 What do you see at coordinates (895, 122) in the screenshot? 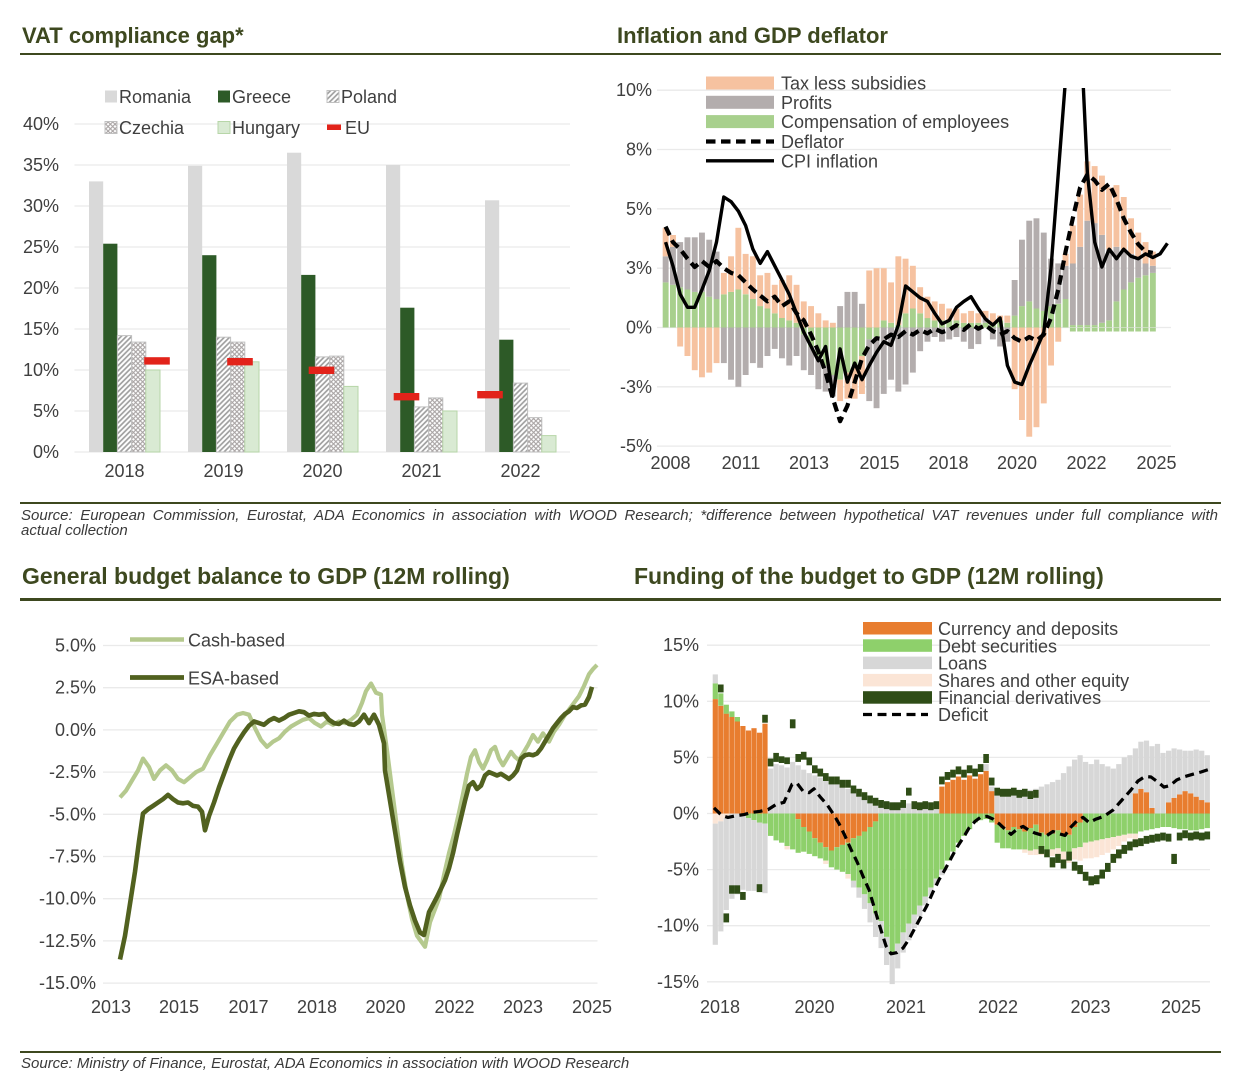
I see `svg-text: Compensation of employees` at bounding box center [895, 122].